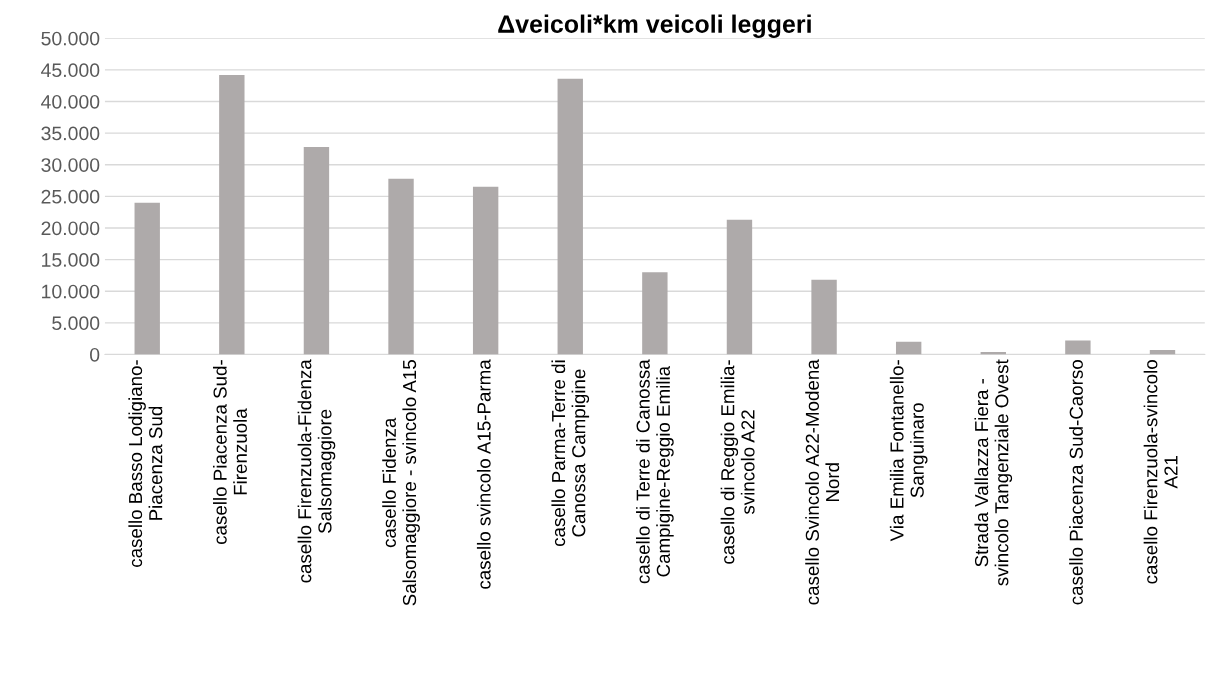 Image resolution: width=1206 pixels, height=695 pixels. I want to click on x-tick-label: casello Svincolo A22-Modena Nord, so click(822, 482).